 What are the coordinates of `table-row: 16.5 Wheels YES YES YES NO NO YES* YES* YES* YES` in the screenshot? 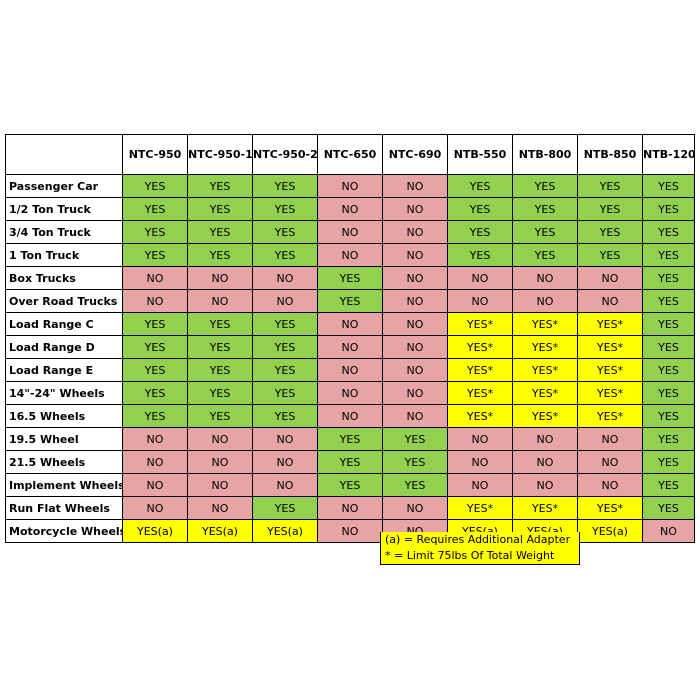 It's located at (350, 416).